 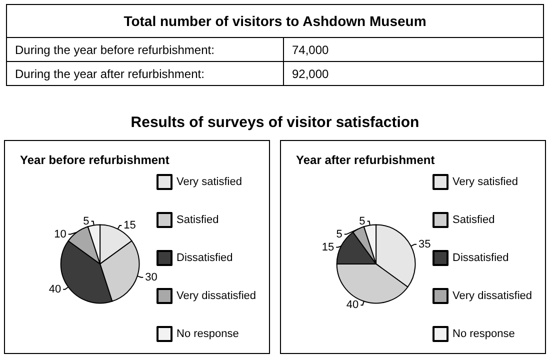 What do you see at coordinates (145, 74) in the screenshot?
I see `text: During the year after refurbishment:` at bounding box center [145, 74].